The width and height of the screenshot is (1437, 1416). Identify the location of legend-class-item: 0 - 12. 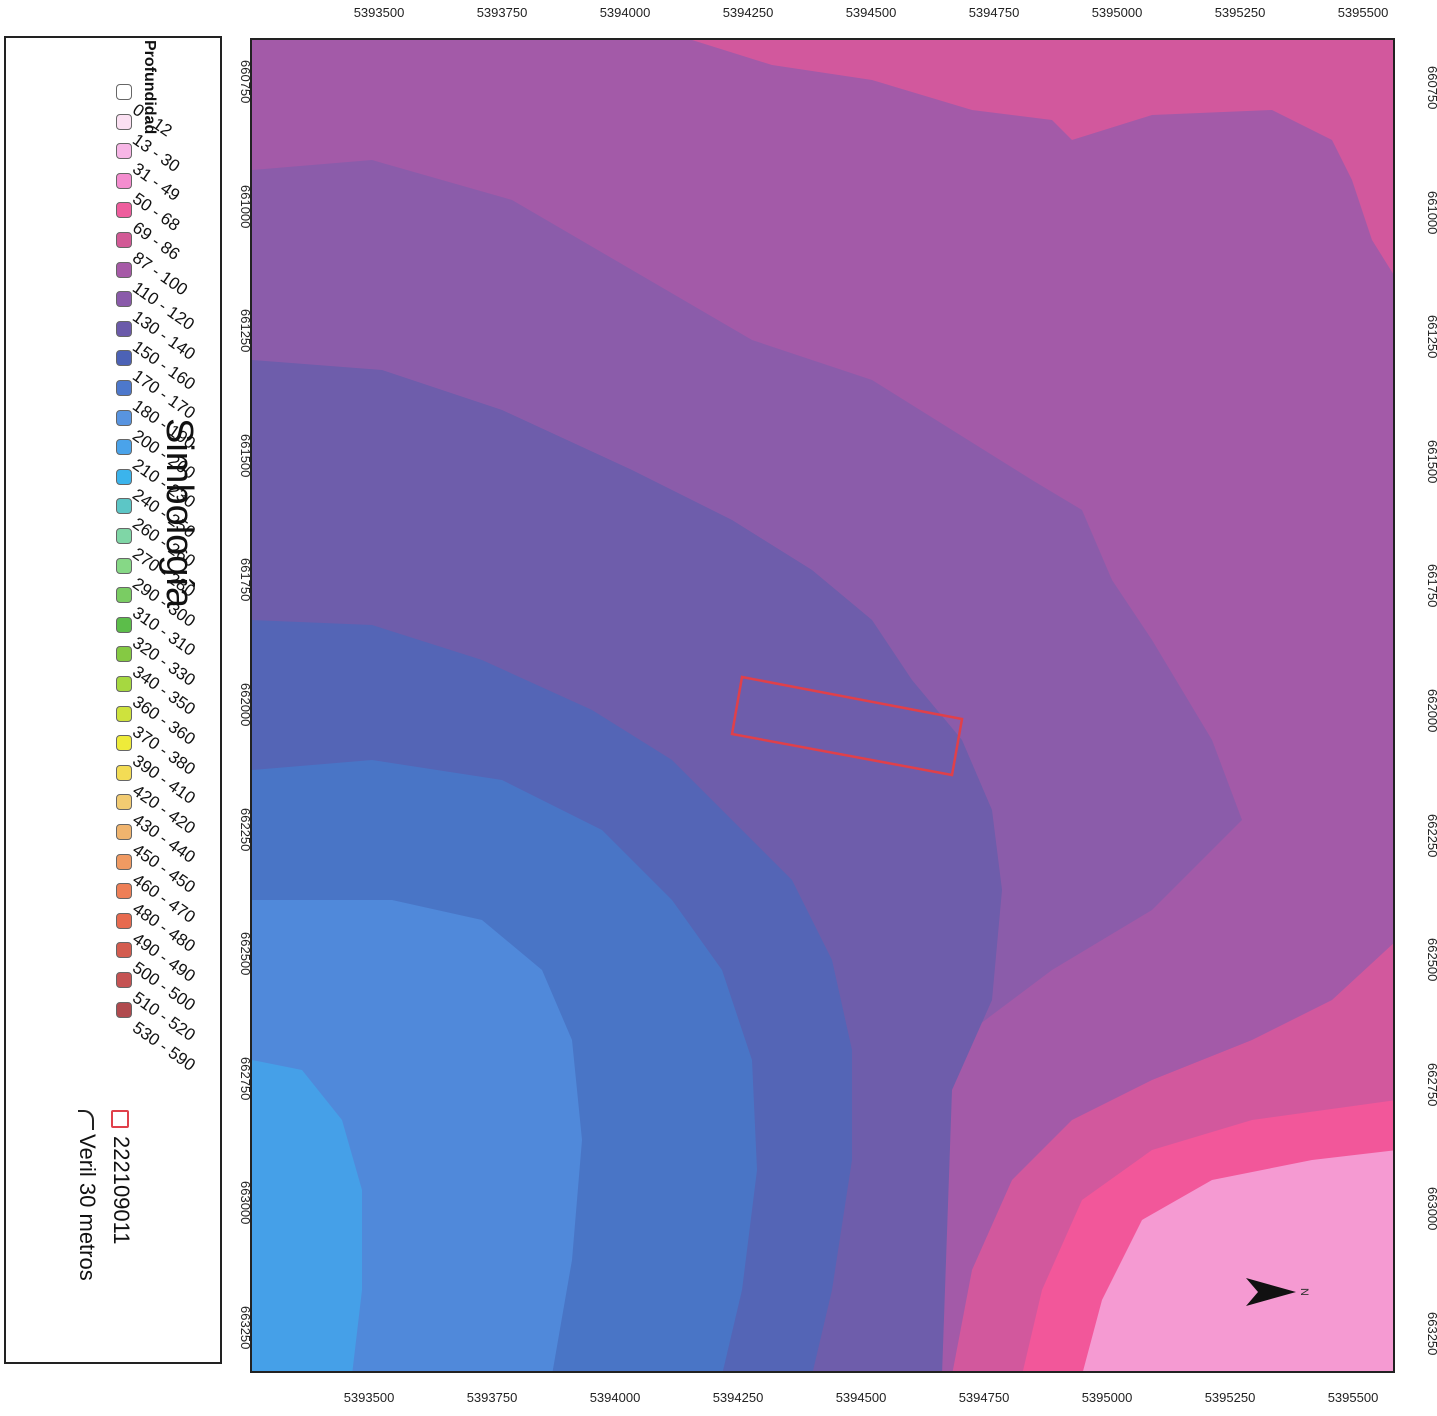
(156, 109).